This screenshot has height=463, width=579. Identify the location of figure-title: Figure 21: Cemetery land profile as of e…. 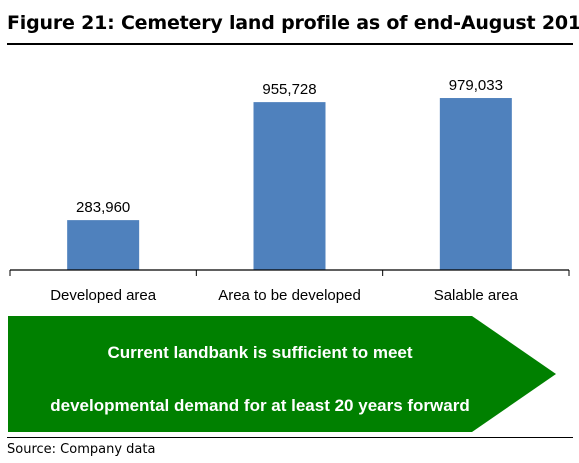
(293, 23).